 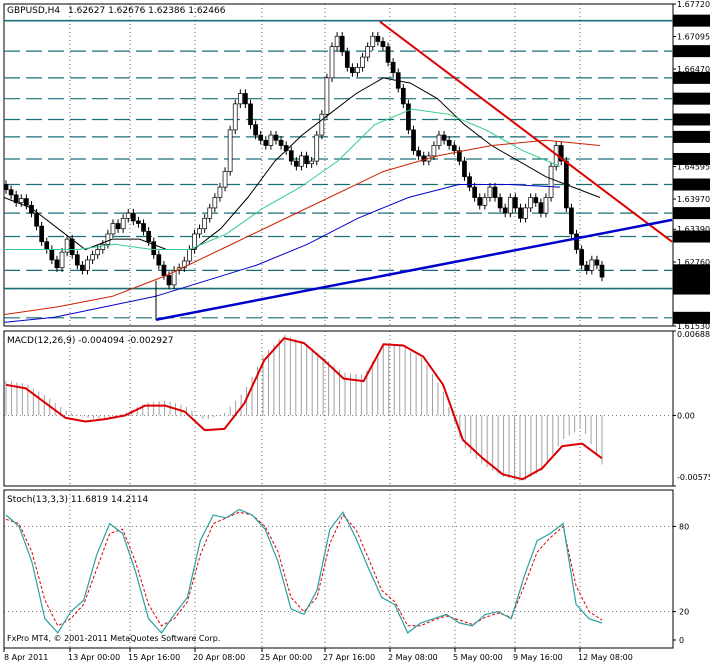 What do you see at coordinates (684, 526) in the screenshot?
I see `stoch-axis-label: 80` at bounding box center [684, 526].